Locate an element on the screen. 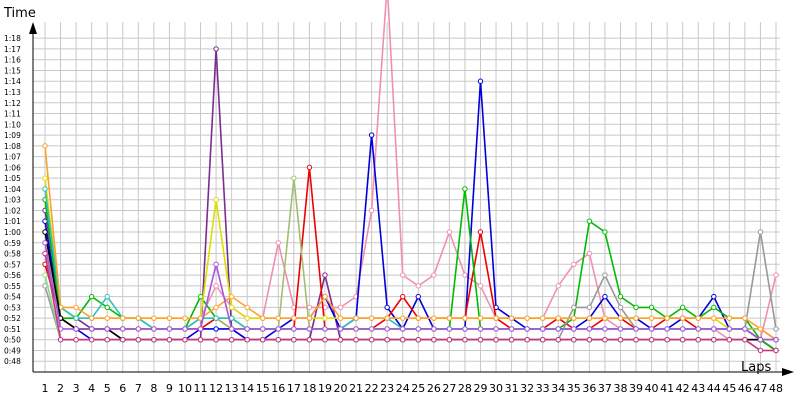 The width and height of the screenshot is (800, 400). y-tick-label: 1:03 is located at coordinates (12, 200).